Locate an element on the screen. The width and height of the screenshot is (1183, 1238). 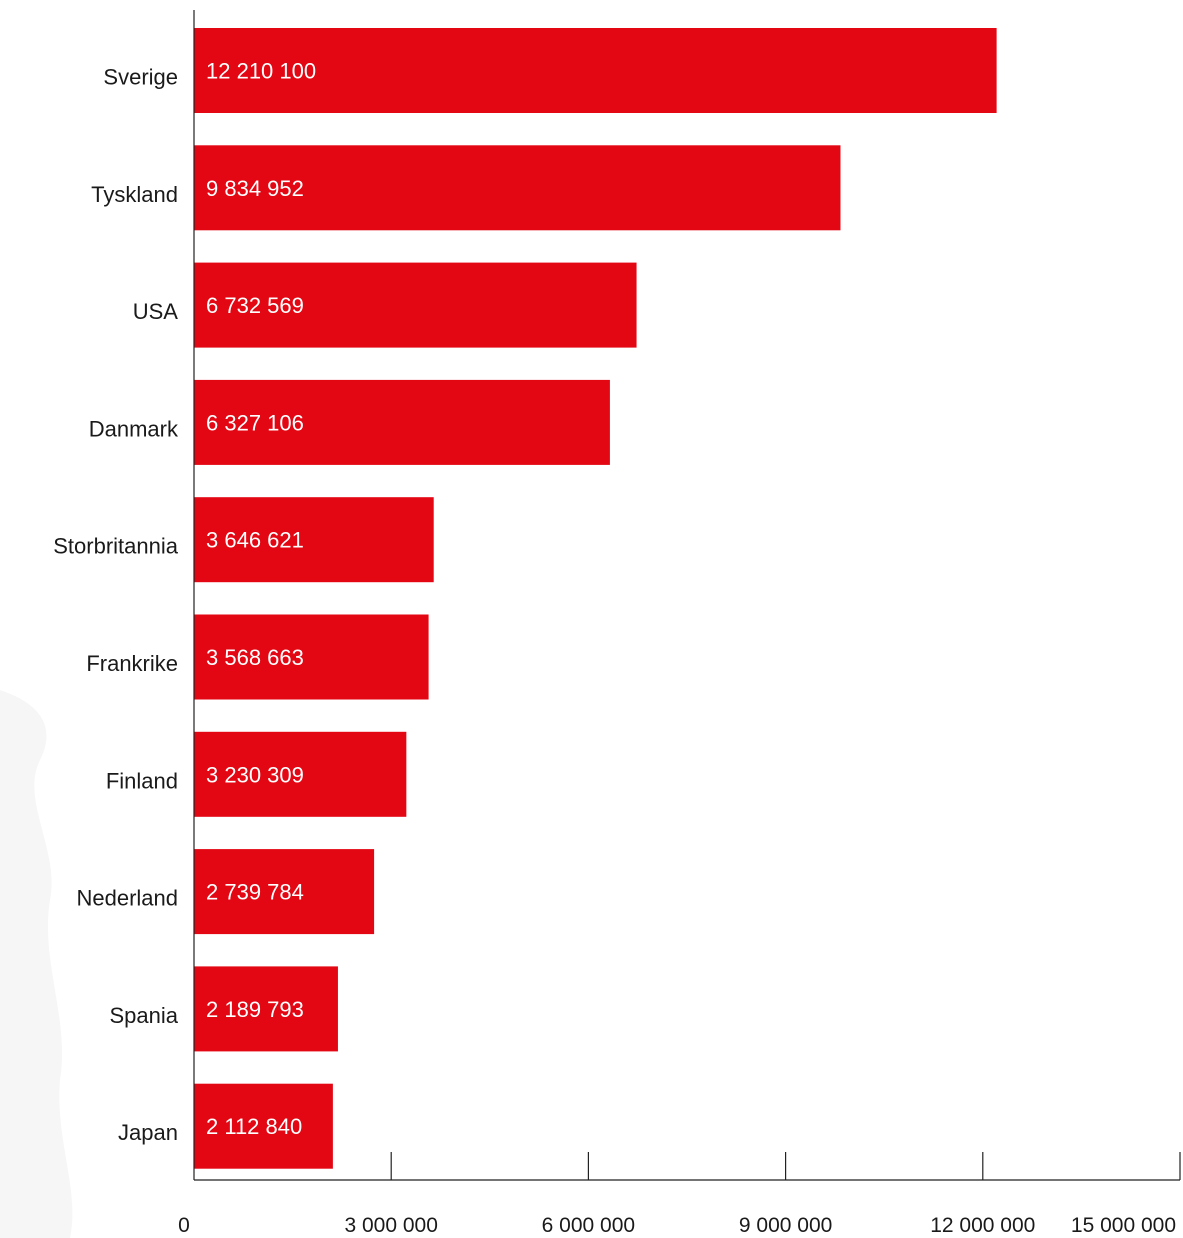
x-tick-label: 0 is located at coordinates (184, 1225).